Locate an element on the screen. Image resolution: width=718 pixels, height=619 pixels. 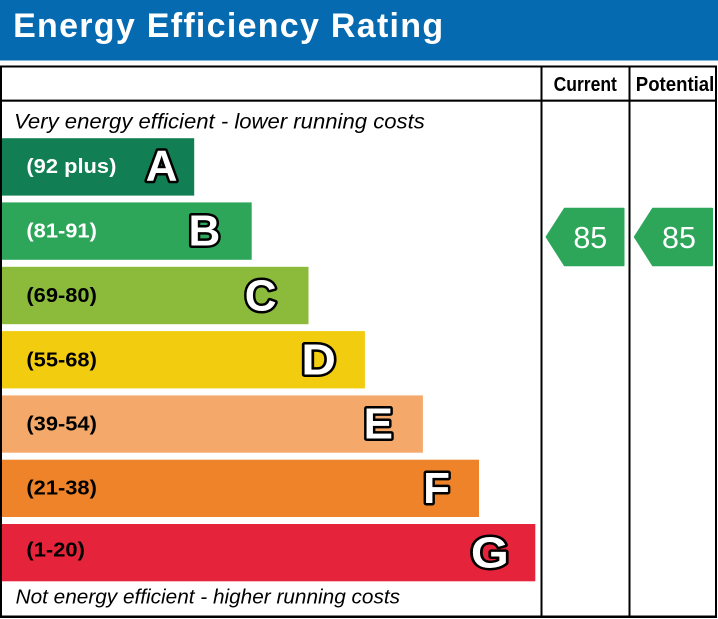
svg-text: (1-20) is located at coordinates (55, 551).